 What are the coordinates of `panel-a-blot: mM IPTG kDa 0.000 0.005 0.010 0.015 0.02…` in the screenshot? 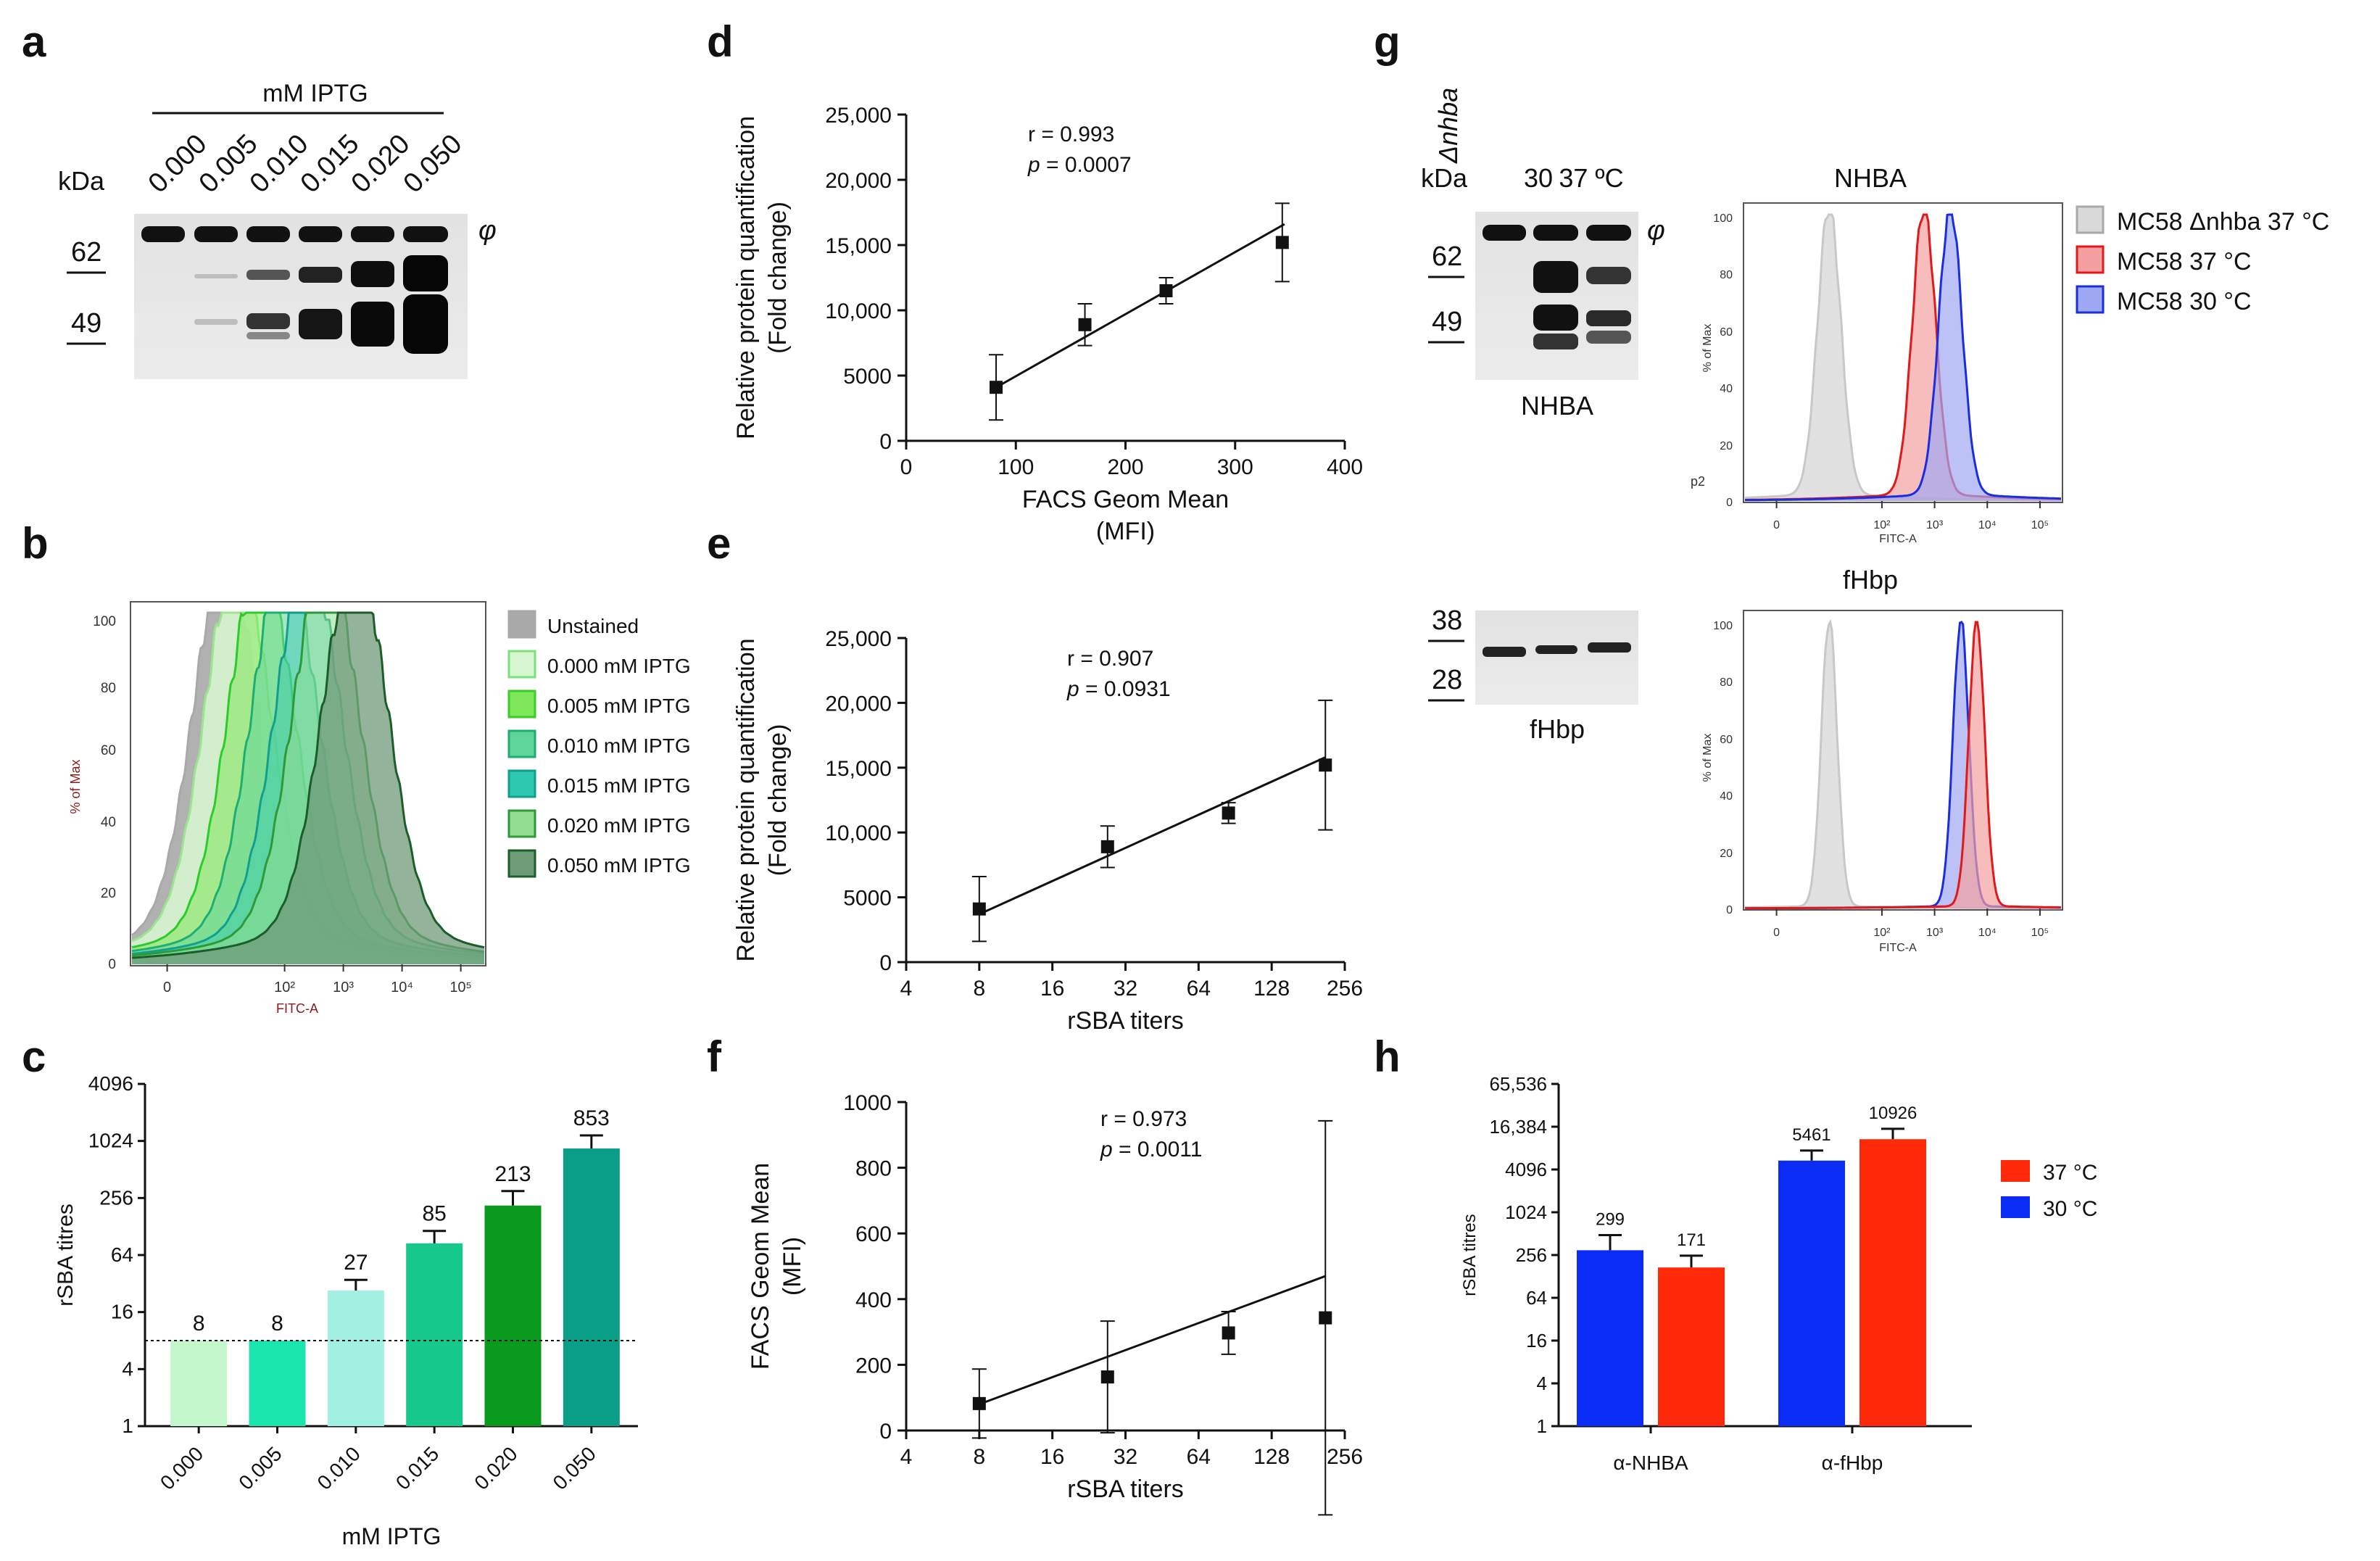 It's located at (277, 229).